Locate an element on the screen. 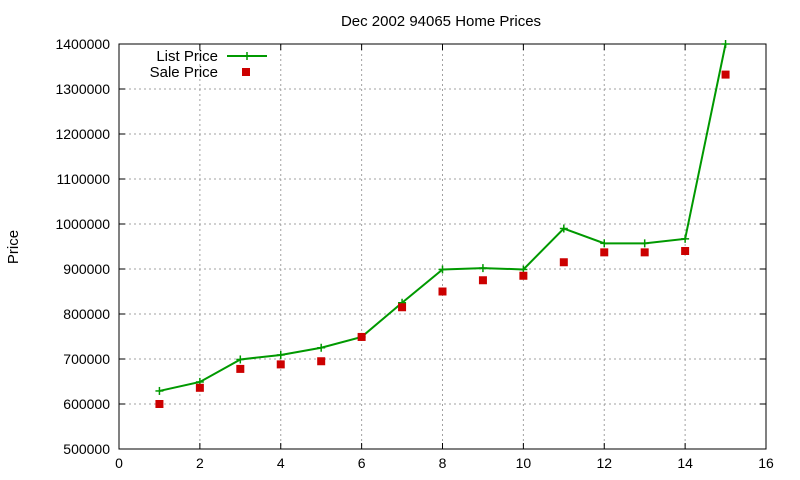 The image size is (800, 480). legend-swatch-list-price is located at coordinates (247, 56).